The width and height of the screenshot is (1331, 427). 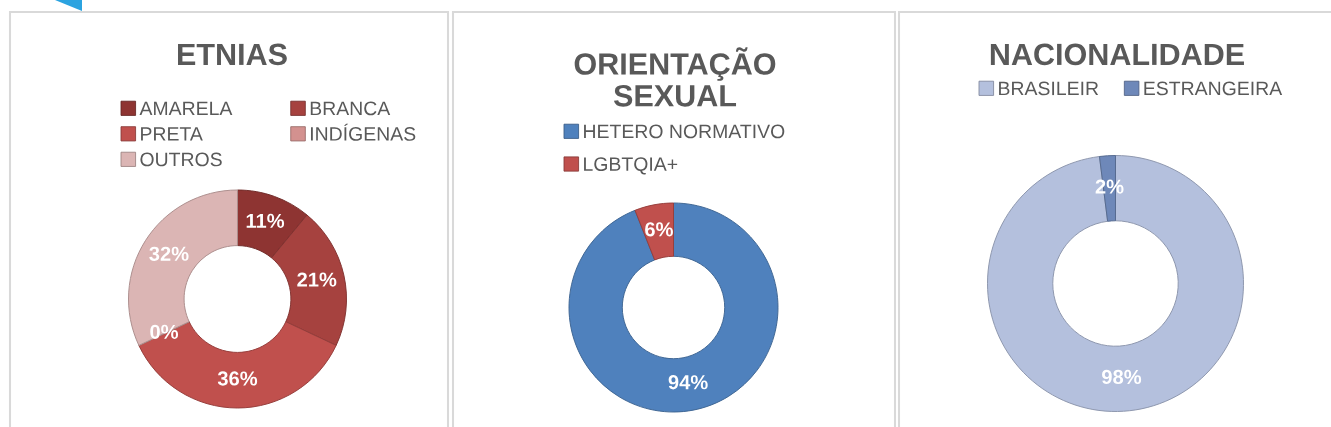 I want to click on legend-label: HETERO NORMATIVO, so click(x=684, y=131).